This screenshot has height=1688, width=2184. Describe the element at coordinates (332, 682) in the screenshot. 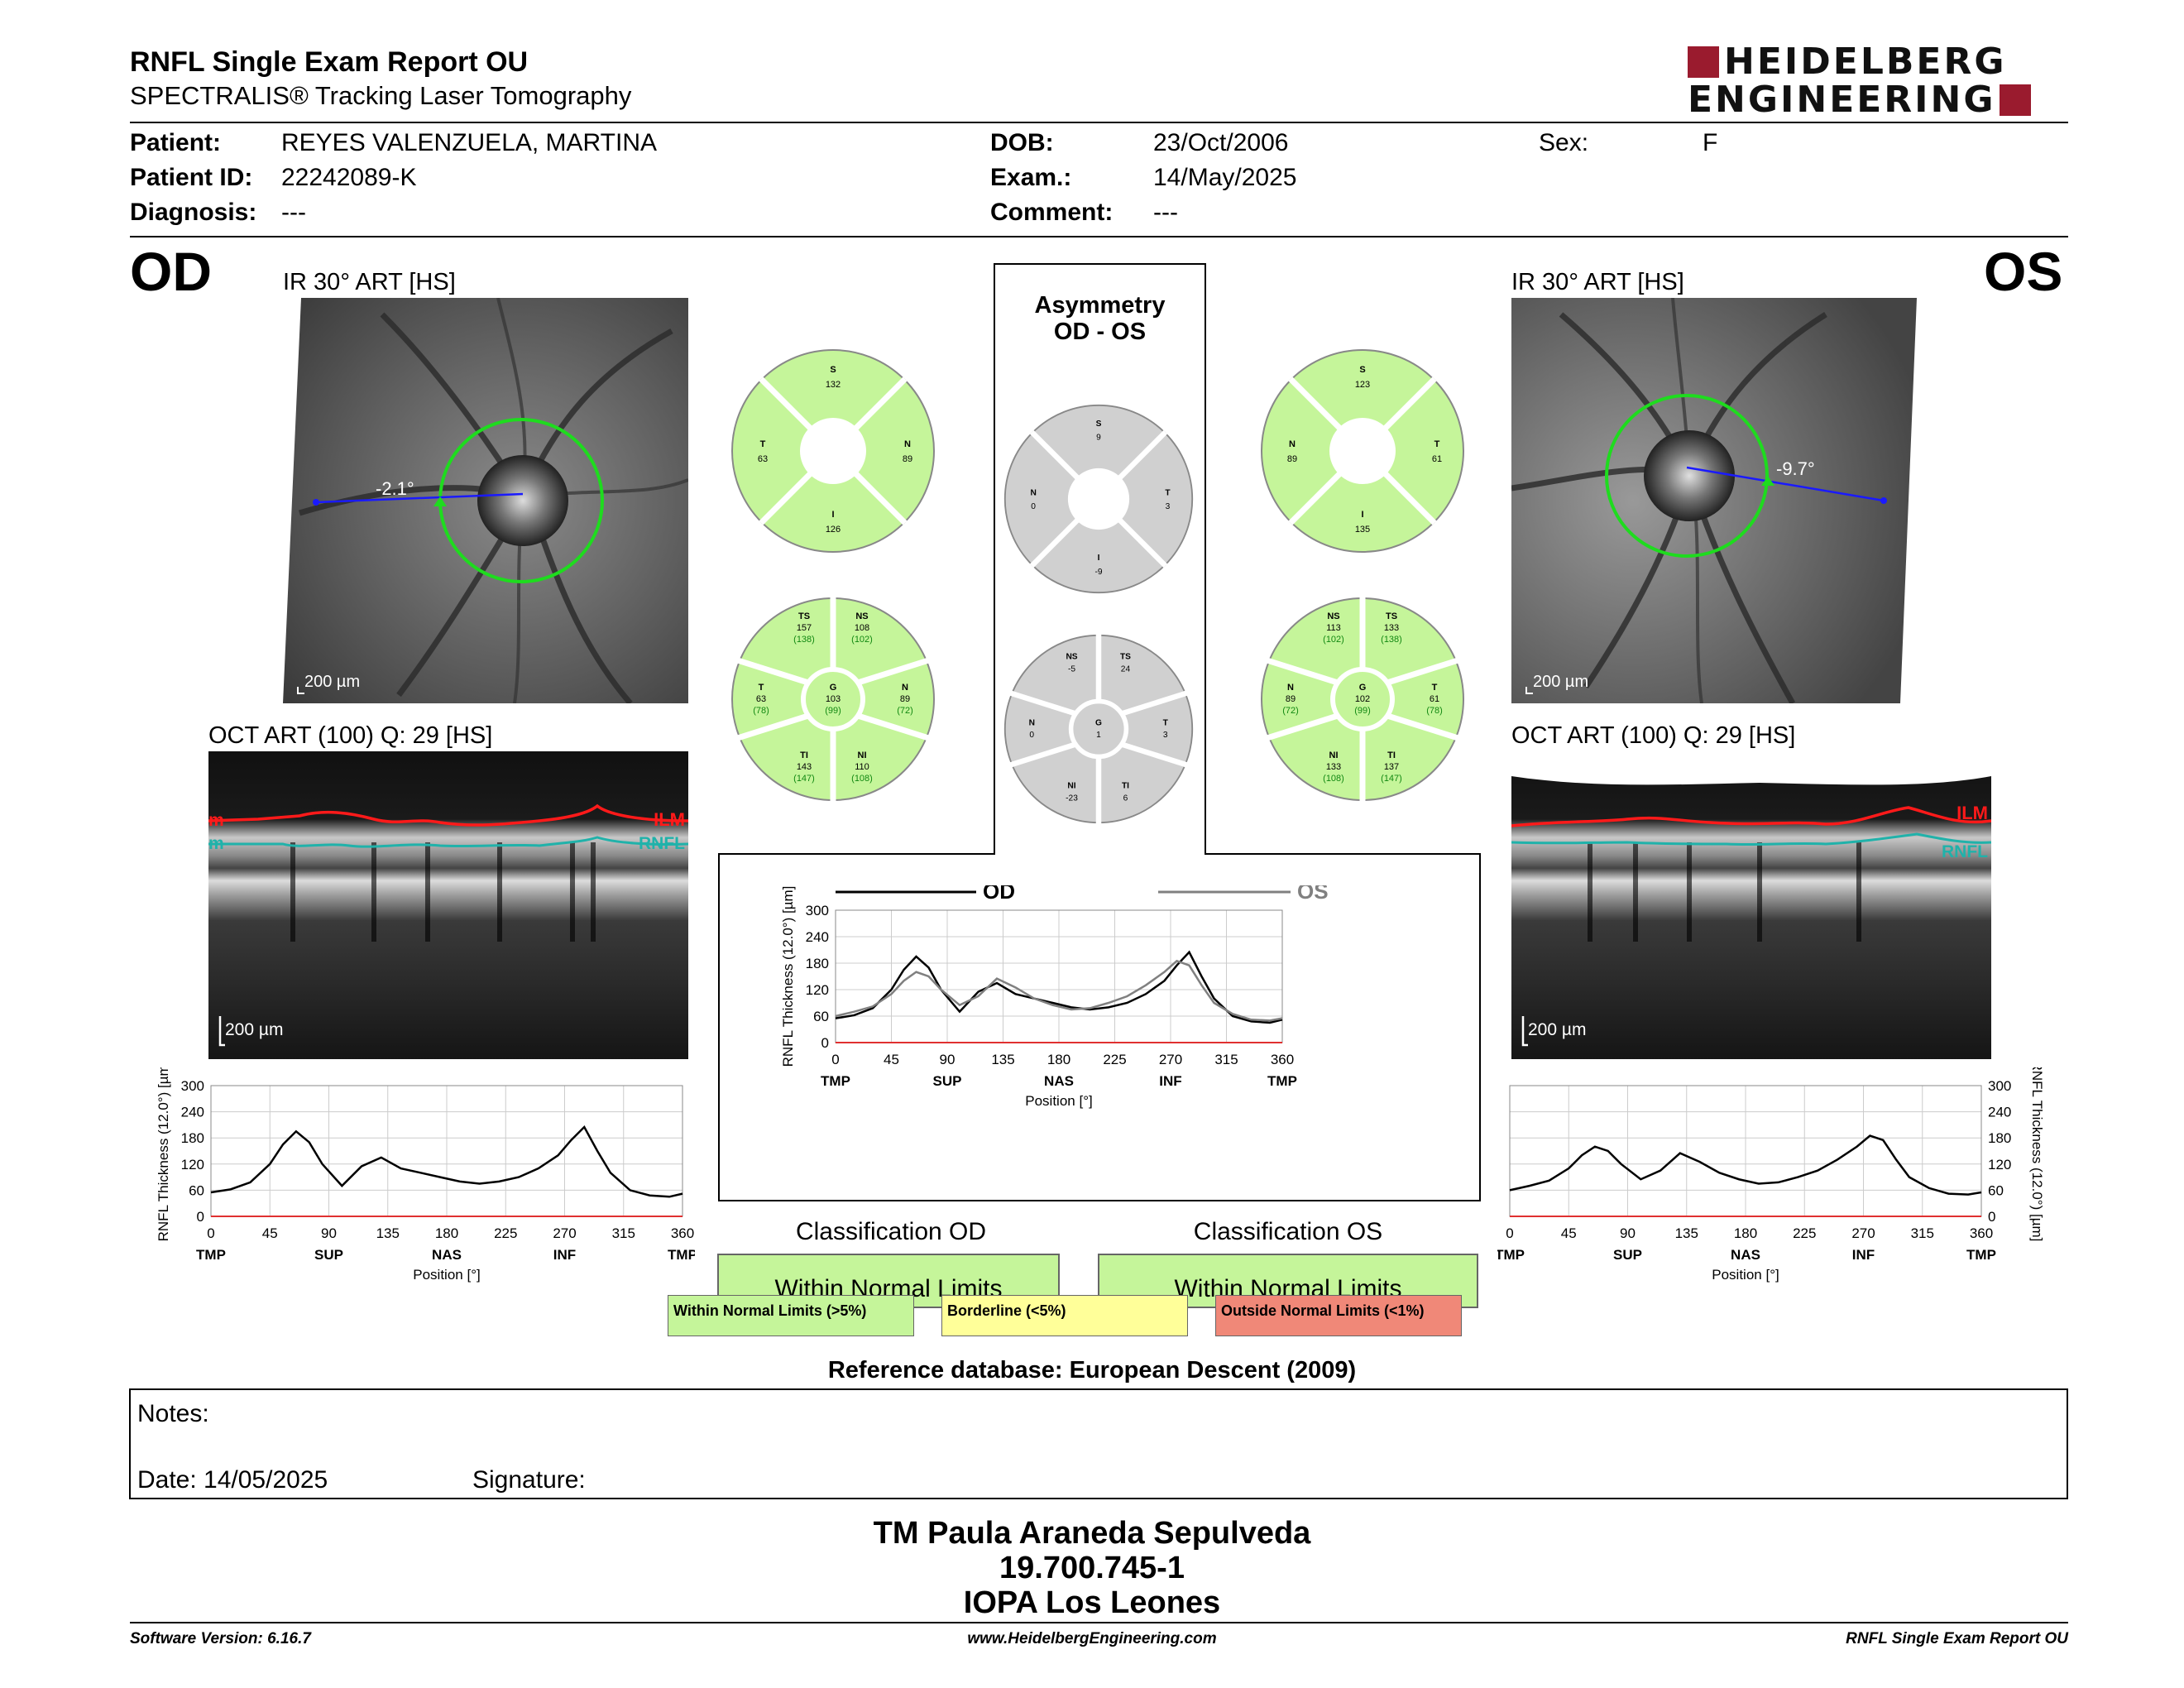

I see `od-ir-scale: 200 µm` at that location.